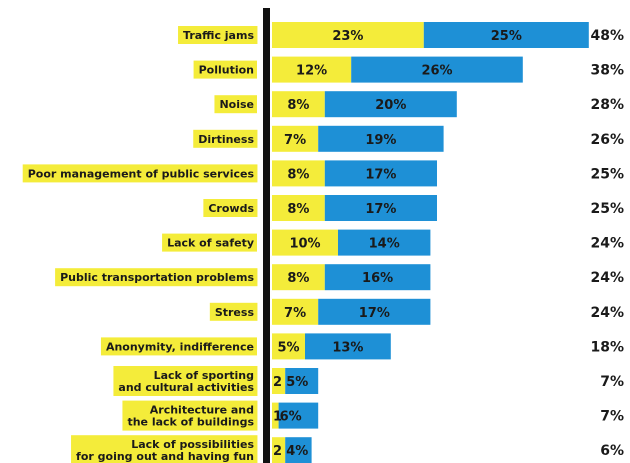  I want to click on bar-row: Crowds 8% 17% 25%, so click(413, 208).